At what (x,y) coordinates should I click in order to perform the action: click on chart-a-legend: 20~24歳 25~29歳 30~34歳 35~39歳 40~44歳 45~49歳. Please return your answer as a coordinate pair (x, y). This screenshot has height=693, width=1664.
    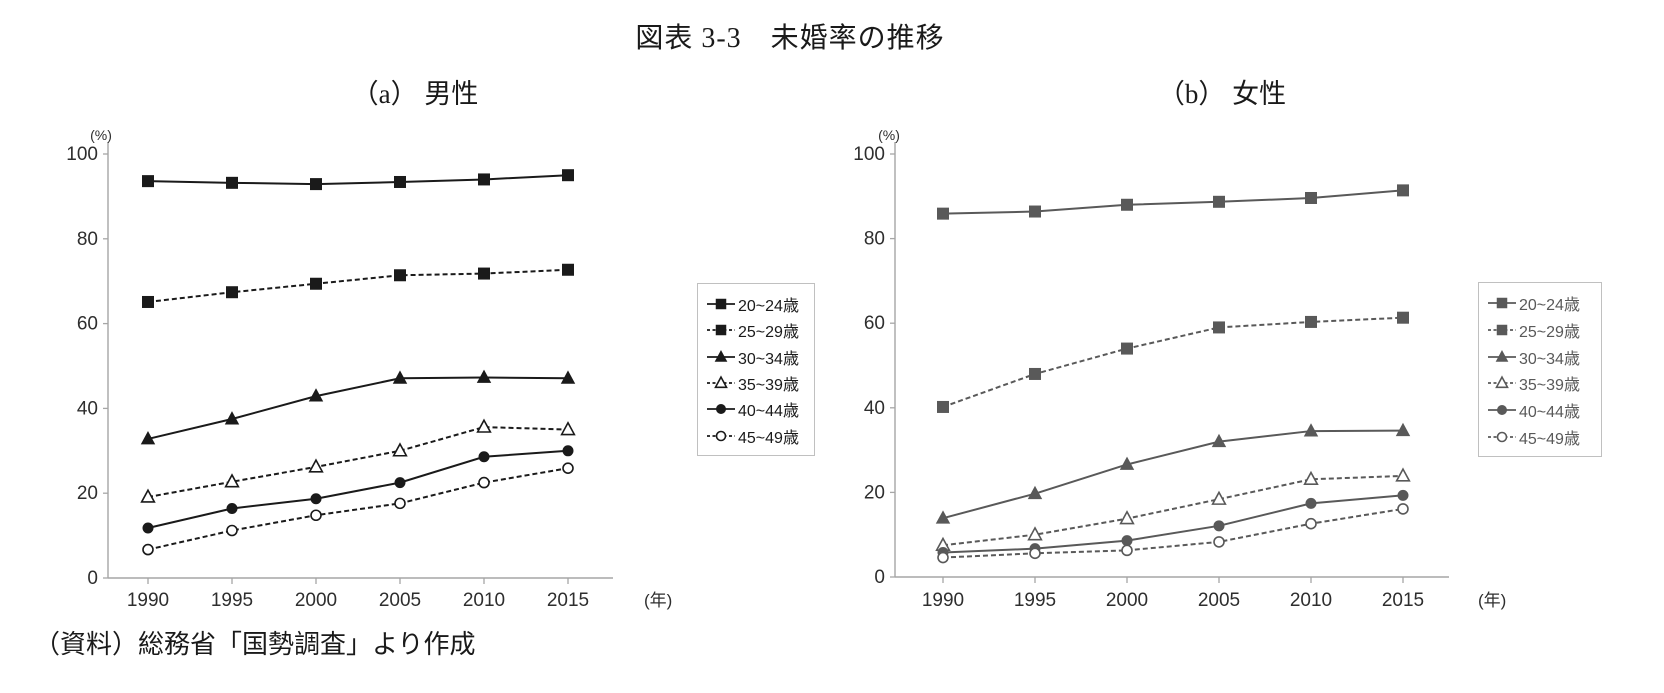
    Looking at the image, I should click on (756, 369).